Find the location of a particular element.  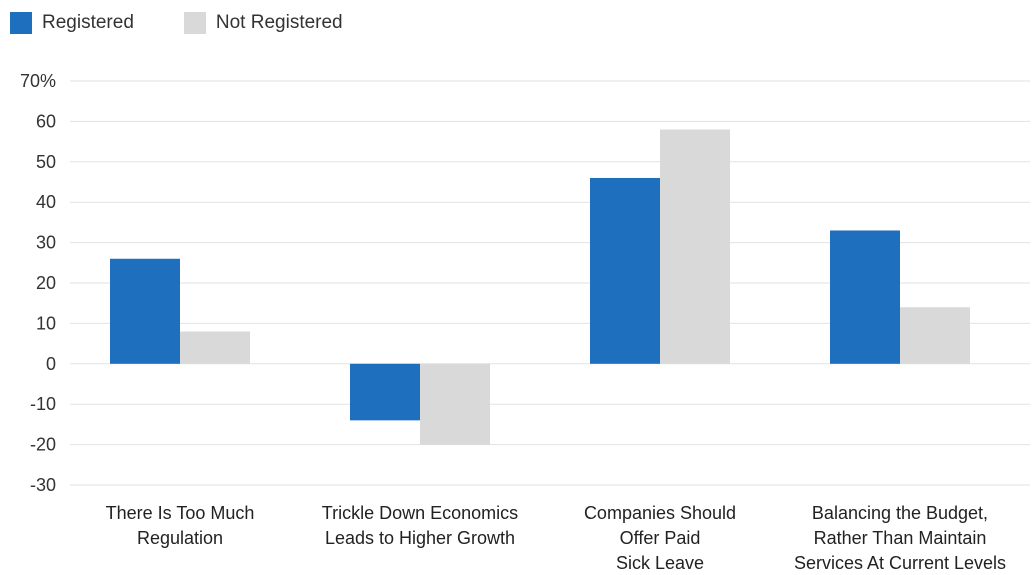

legend-label-not-registered: Not Registered is located at coordinates (279, 22).